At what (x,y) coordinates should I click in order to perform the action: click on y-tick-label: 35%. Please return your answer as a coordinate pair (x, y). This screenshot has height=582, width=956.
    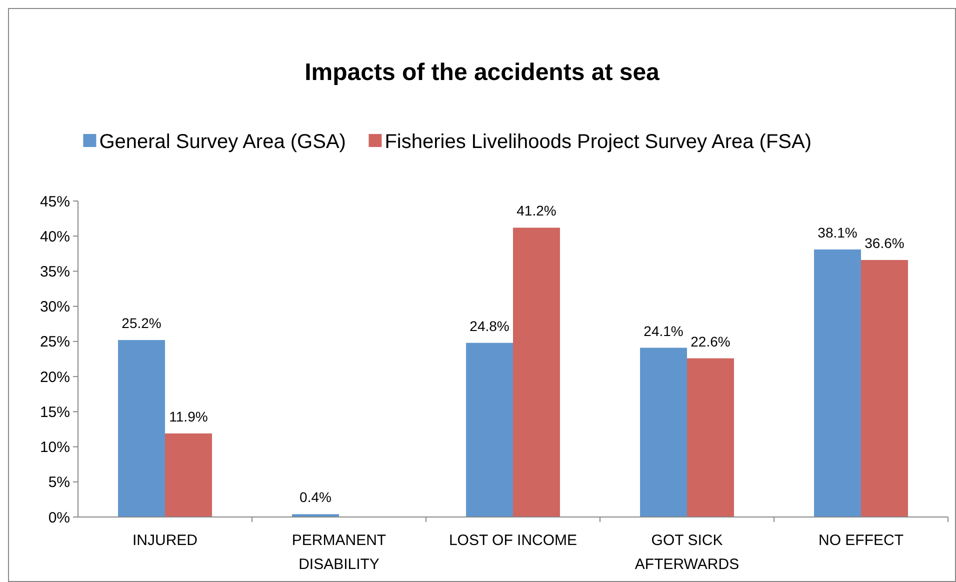
    Looking at the image, I should click on (55, 271).